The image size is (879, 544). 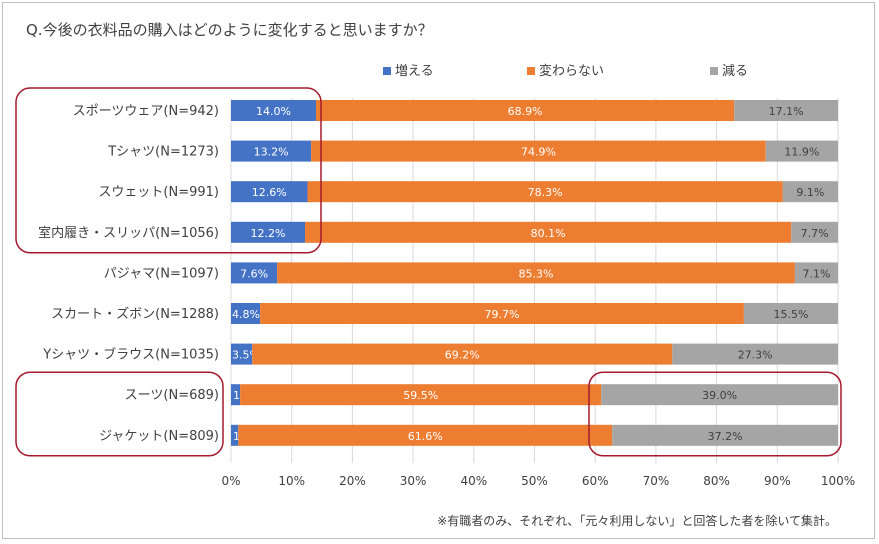 What do you see at coordinates (163, 152) in the screenshot?
I see `category-label: Tシャツ(N=1273)` at bounding box center [163, 152].